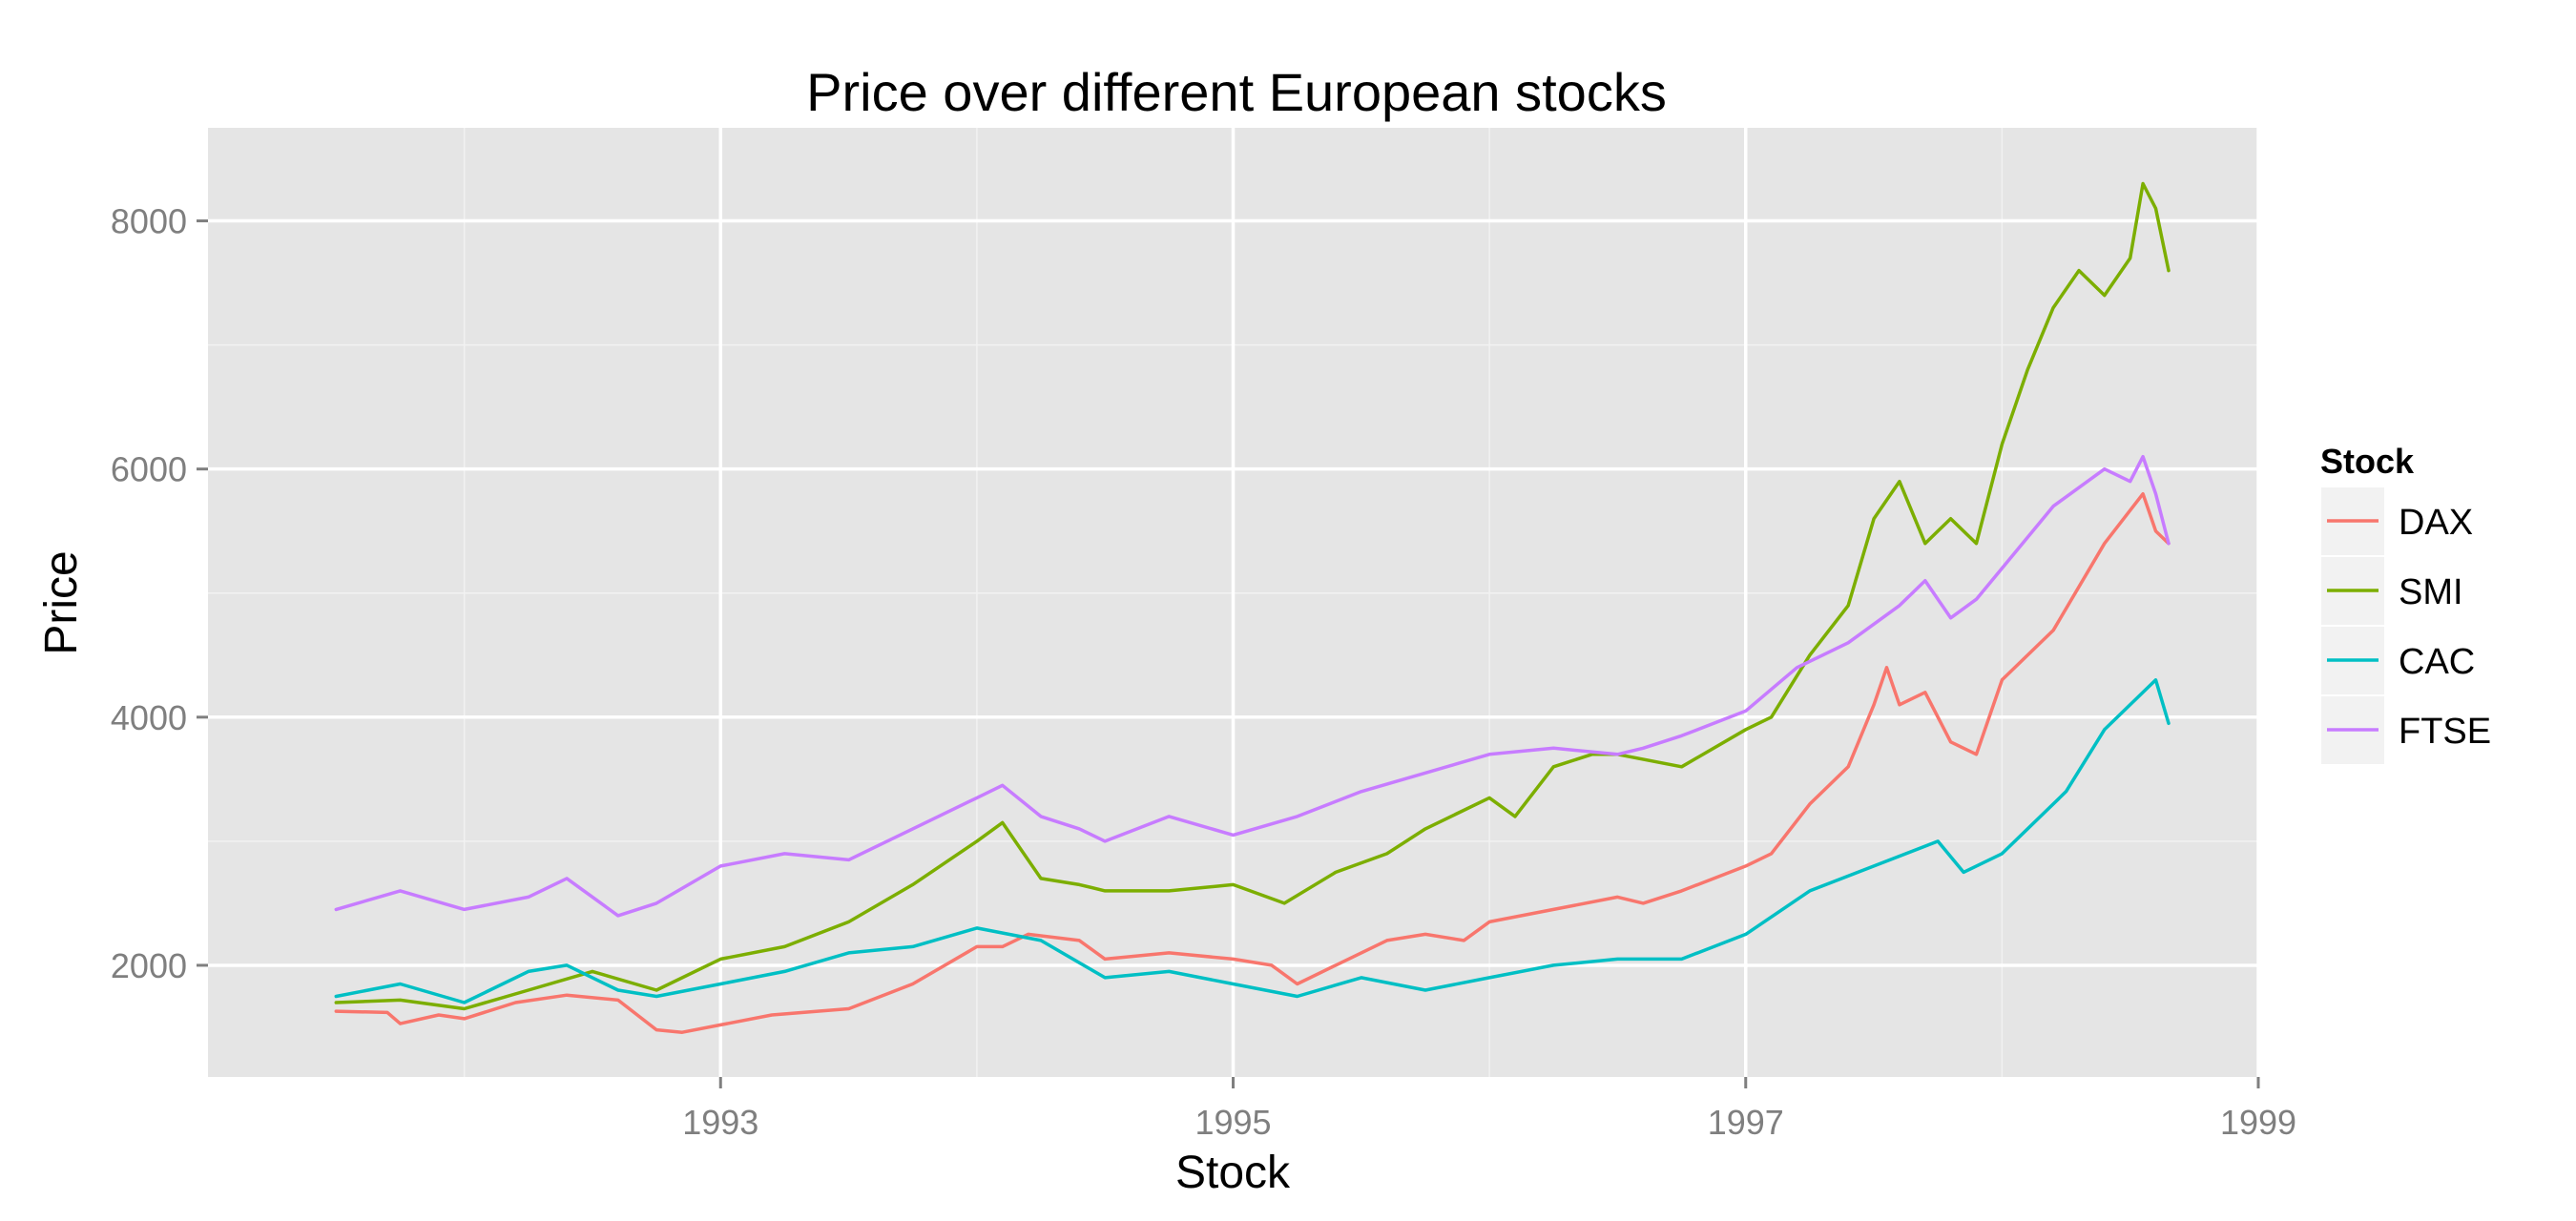  I want to click on x-tick-label: 1995, so click(1233, 1122).